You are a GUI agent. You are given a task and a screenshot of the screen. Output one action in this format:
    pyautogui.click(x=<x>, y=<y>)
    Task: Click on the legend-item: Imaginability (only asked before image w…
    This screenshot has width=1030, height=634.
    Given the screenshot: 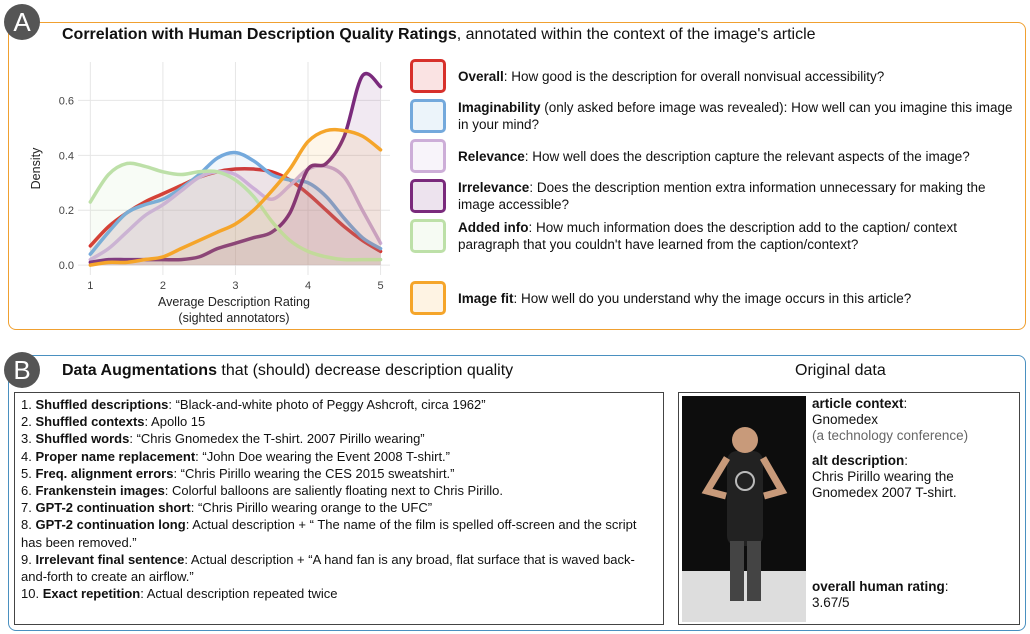 What is the action you would take?
    pyautogui.click(x=716, y=116)
    